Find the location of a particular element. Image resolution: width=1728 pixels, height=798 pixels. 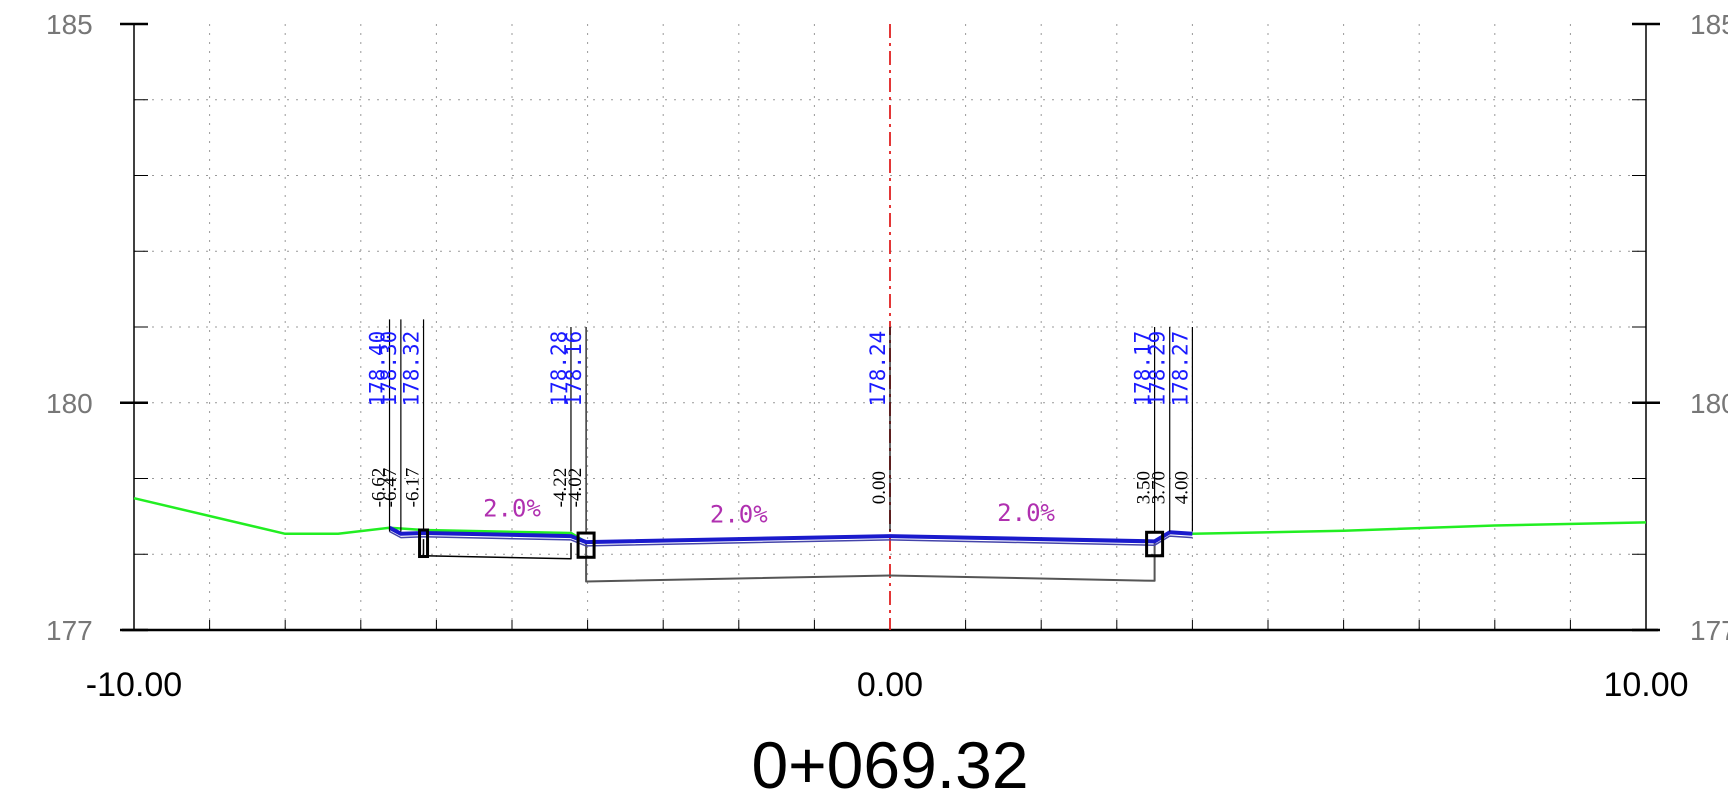

station-offset-label: 4.00 is located at coordinates (1181, 487).